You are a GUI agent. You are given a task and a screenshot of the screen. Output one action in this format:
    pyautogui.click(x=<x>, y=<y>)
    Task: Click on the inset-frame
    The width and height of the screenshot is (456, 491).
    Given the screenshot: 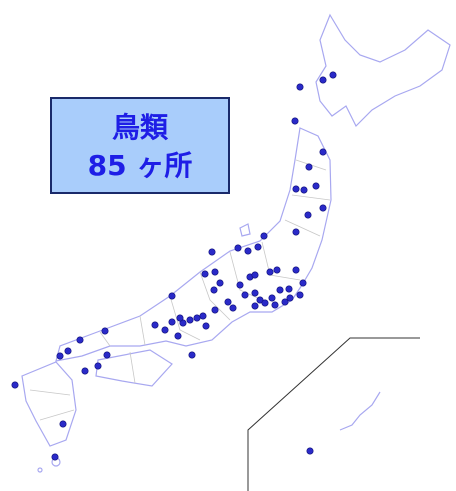 What is the action you would take?
    pyautogui.click(x=333, y=414)
    